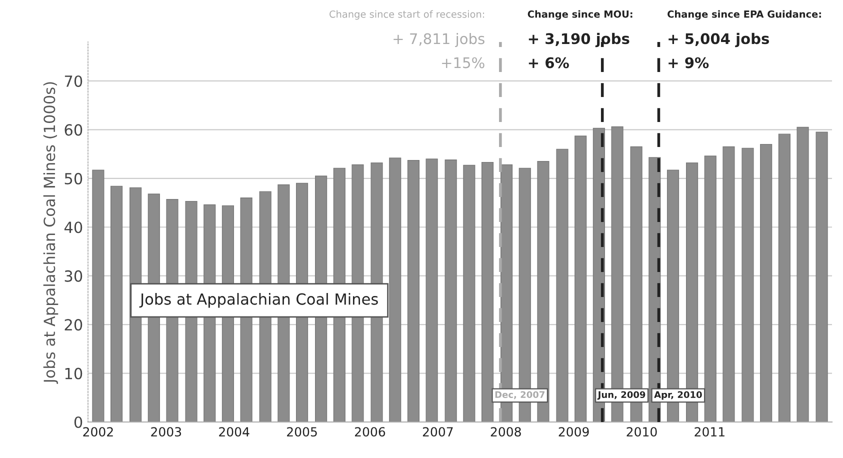  What do you see at coordinates (621, 395) in the screenshot?
I see `ref-line-label: Jun, 2009` at bounding box center [621, 395].